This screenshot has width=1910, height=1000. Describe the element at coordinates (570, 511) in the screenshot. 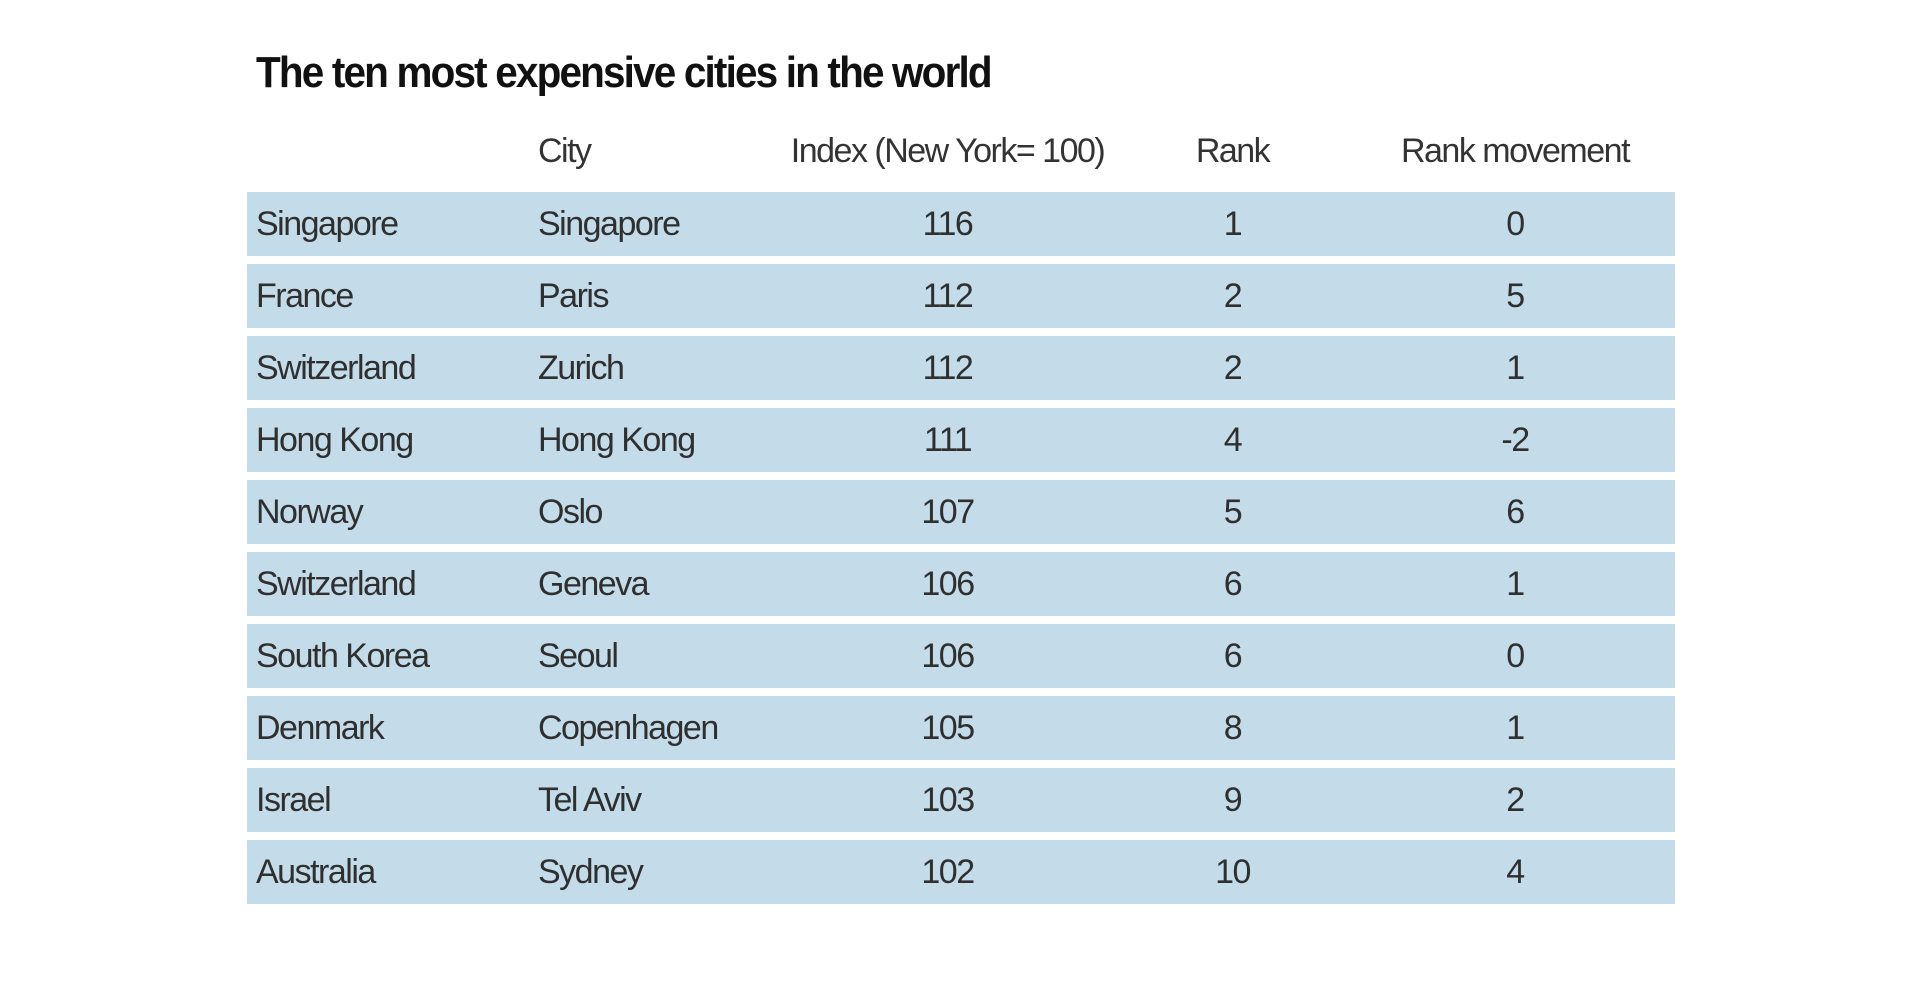

I see `city-cell: Oslo` at that location.